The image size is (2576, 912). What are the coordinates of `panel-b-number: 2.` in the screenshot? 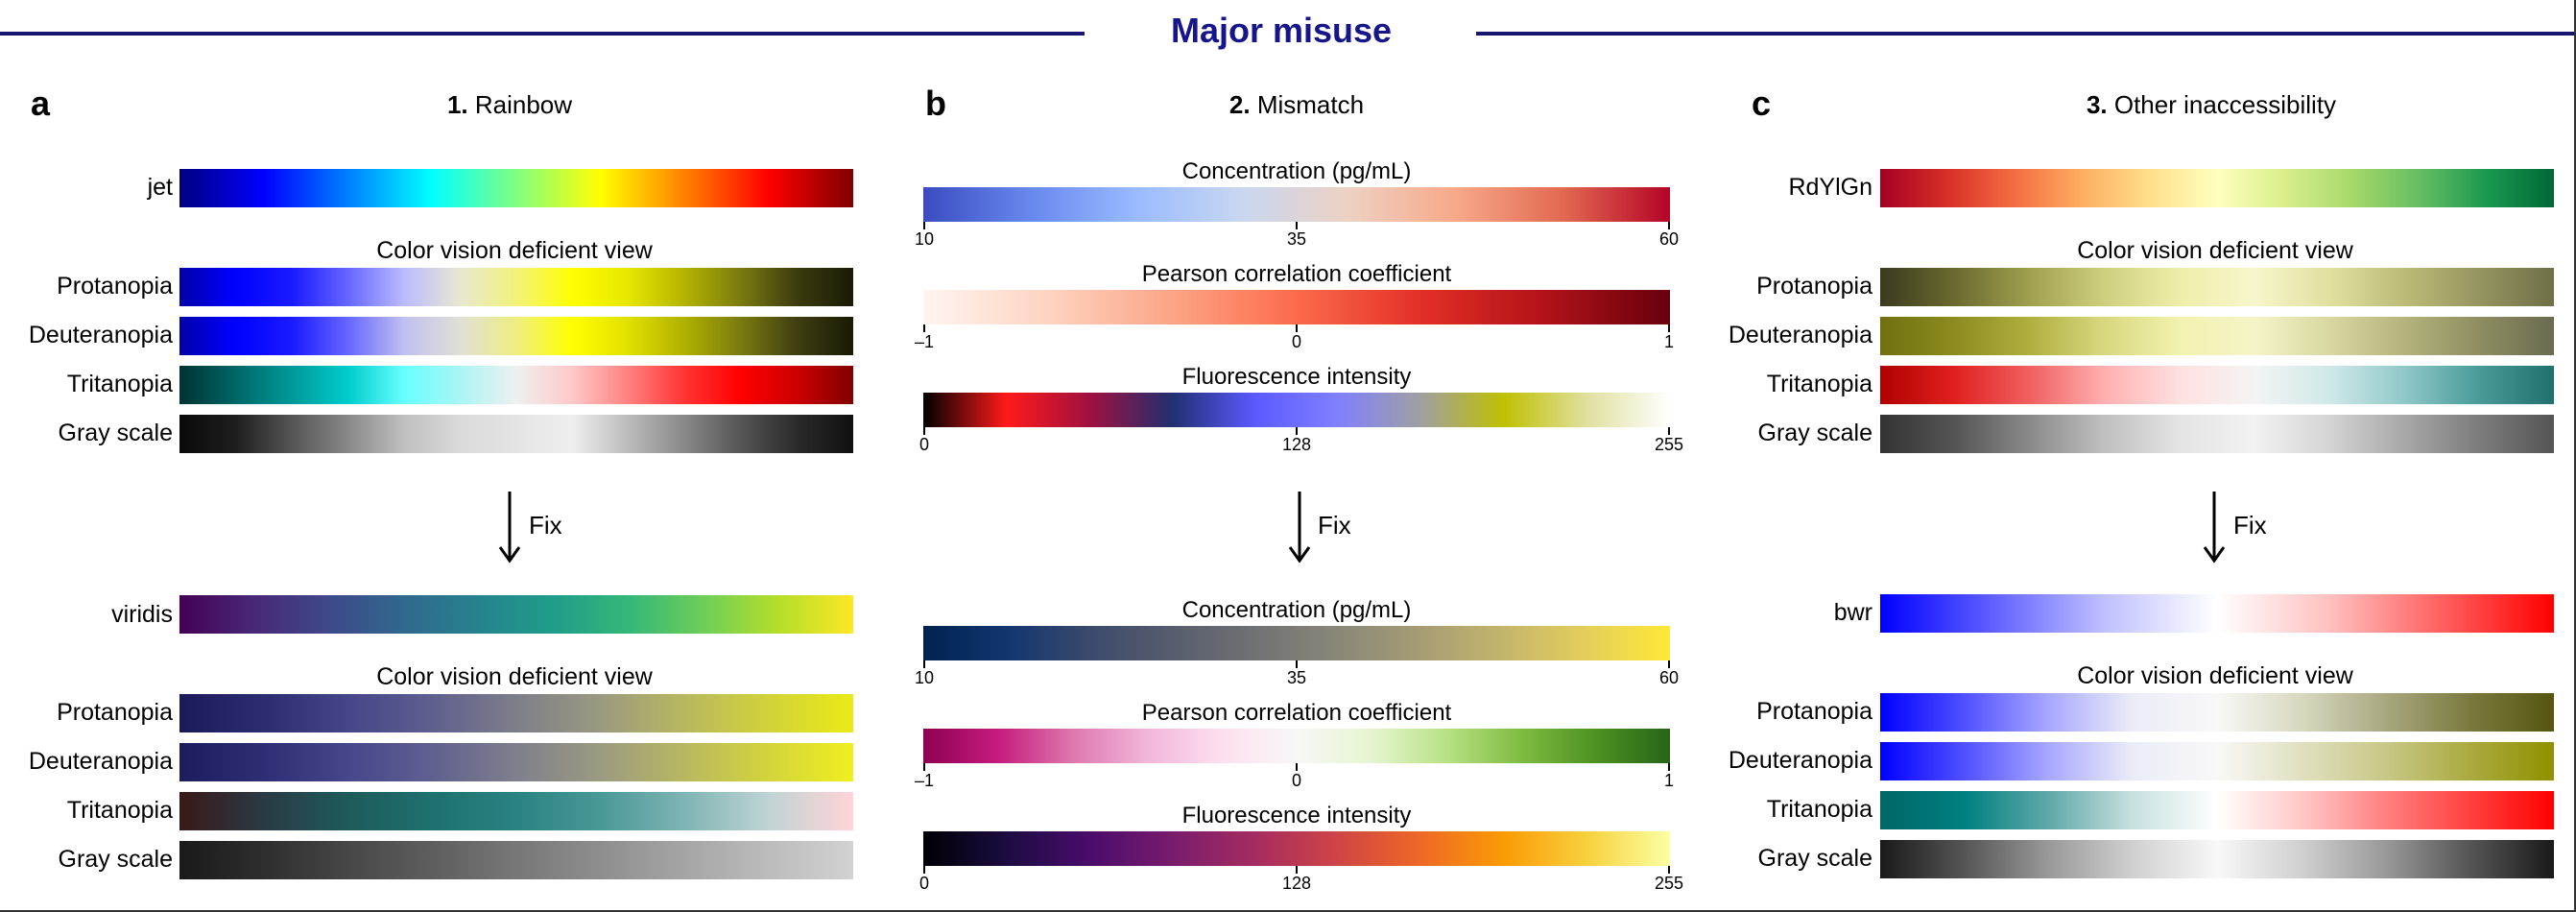 It's located at (1239, 104).